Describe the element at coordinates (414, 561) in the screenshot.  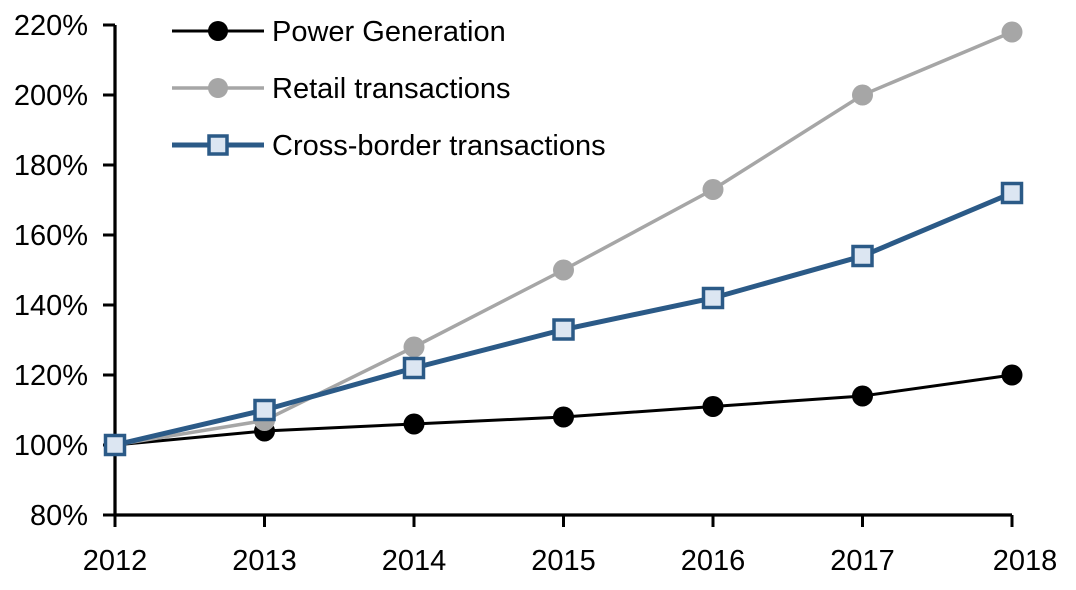
I see `x-axis-label: 2014` at that location.